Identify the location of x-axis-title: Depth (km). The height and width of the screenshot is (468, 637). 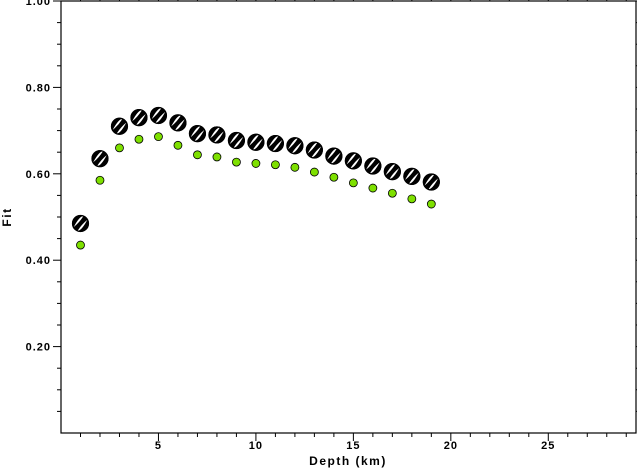
(348, 461).